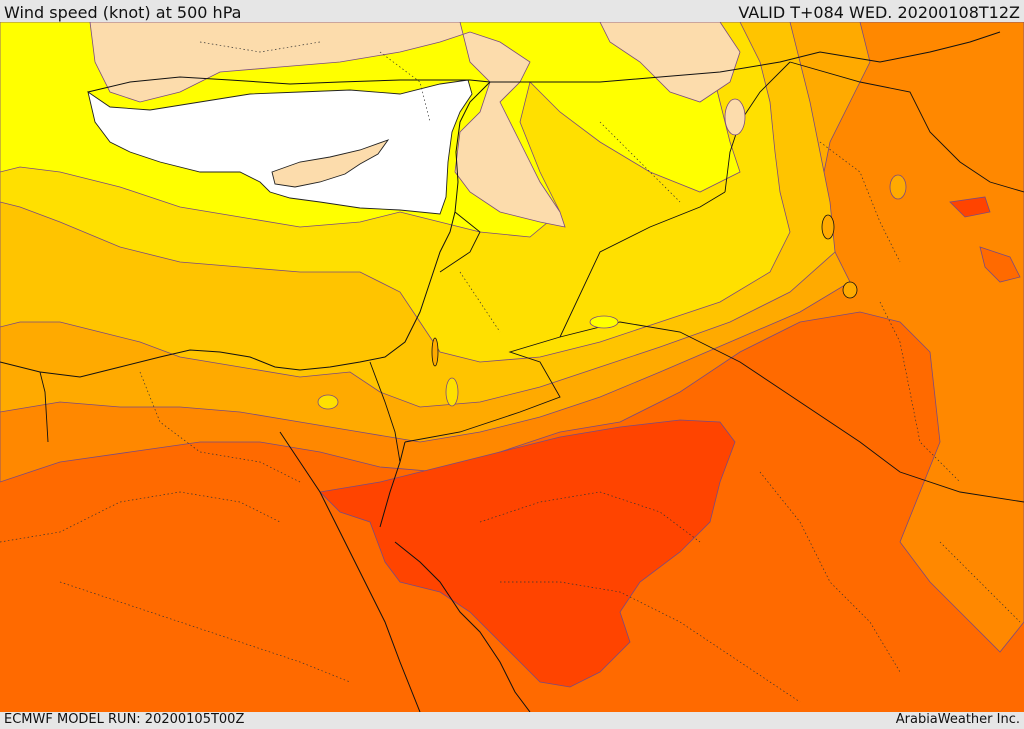 Image resolution: width=1024 pixels, height=729 pixels. I want to click on small-lake, so click(850, 290).